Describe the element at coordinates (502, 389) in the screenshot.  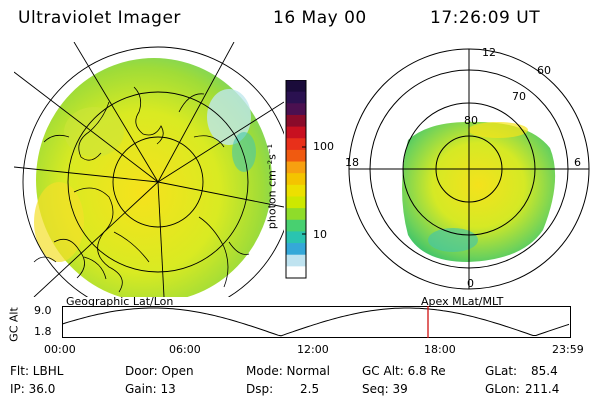
I see `status-glon-label: GLon:` at that location.